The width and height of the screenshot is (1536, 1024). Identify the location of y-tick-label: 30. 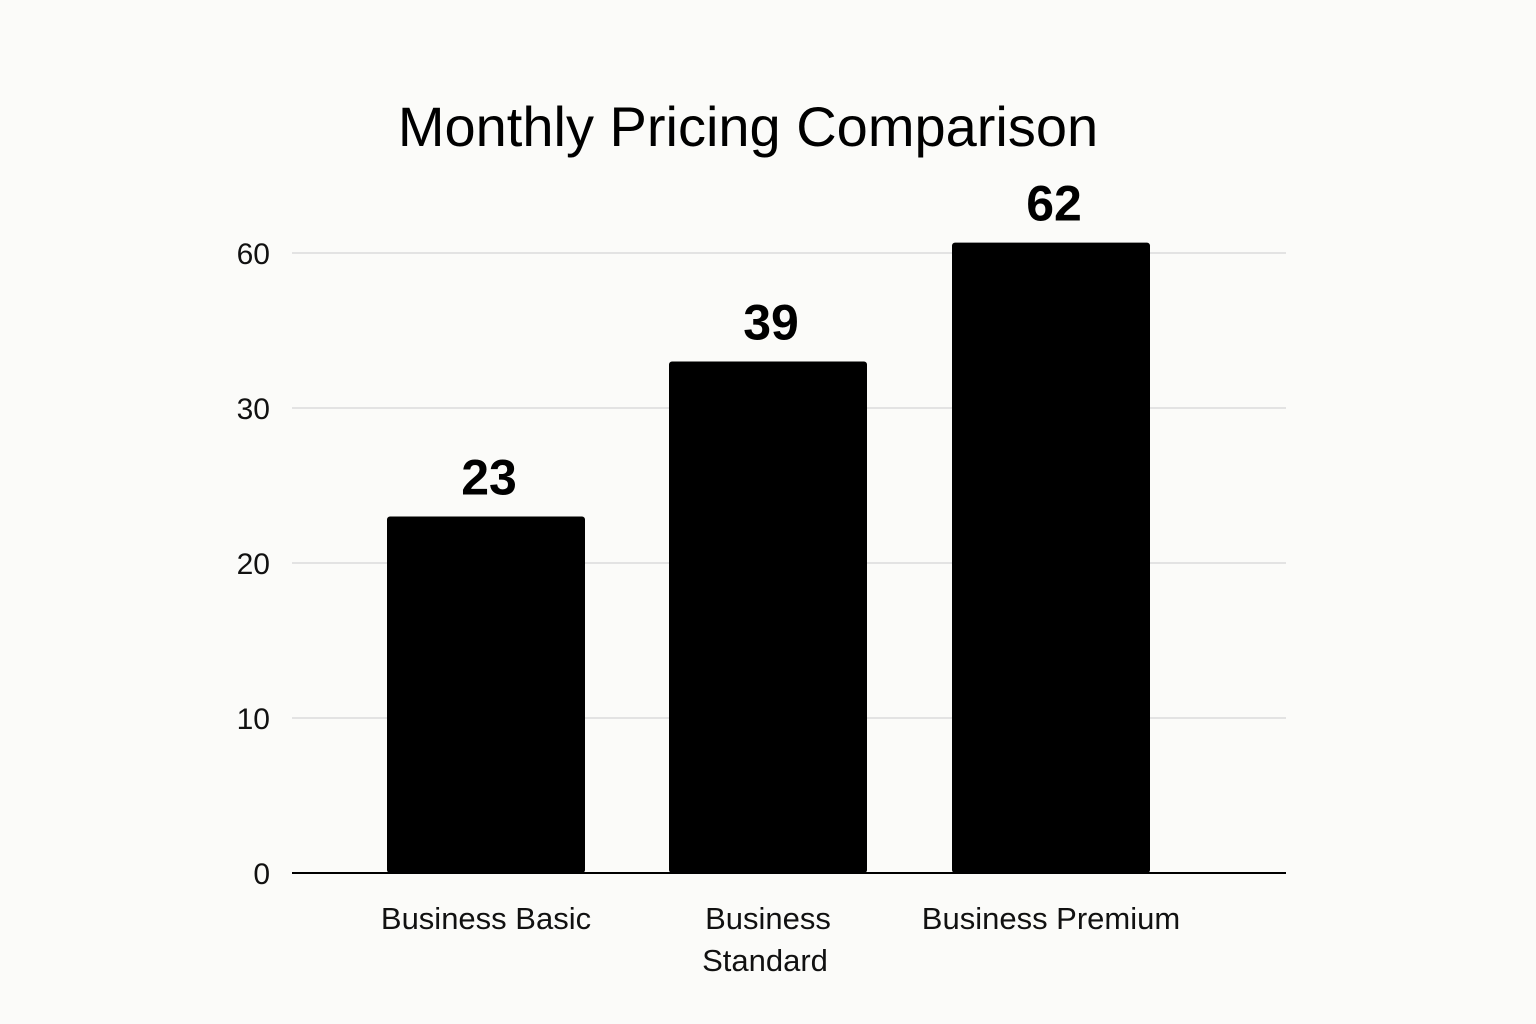
(253, 409).